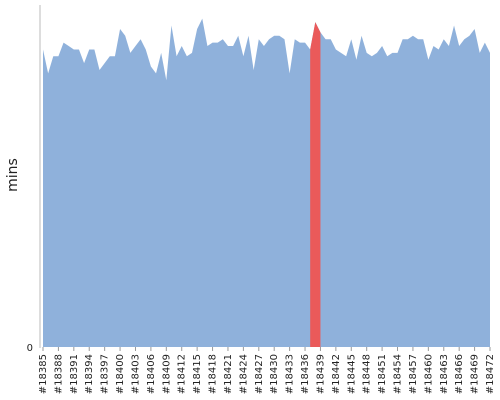  I want to click on x-tick-label: #18439, so click(320, 374).